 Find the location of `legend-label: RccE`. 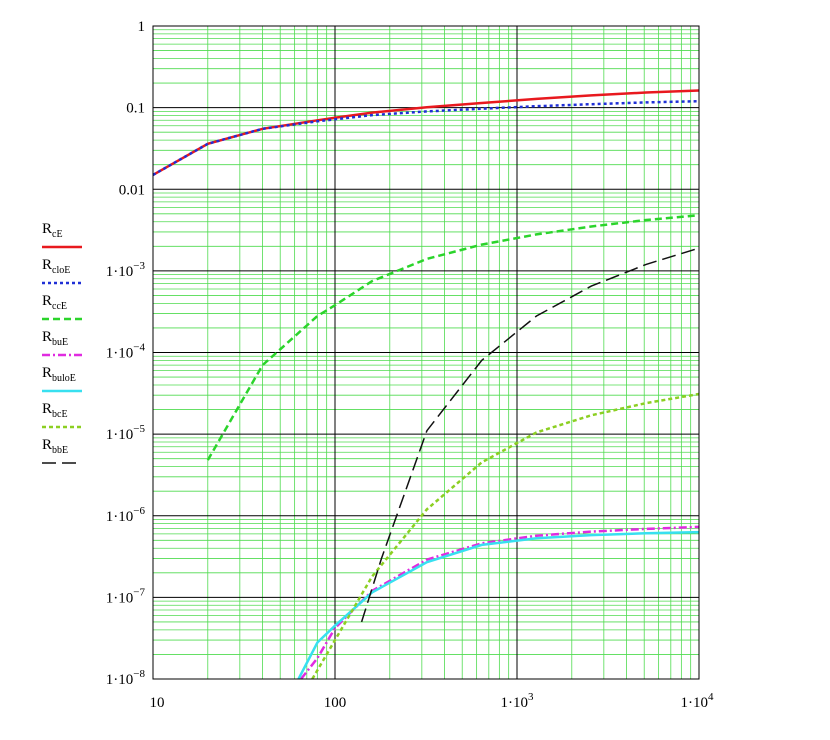

legend-label: RccE is located at coordinates (54, 302).